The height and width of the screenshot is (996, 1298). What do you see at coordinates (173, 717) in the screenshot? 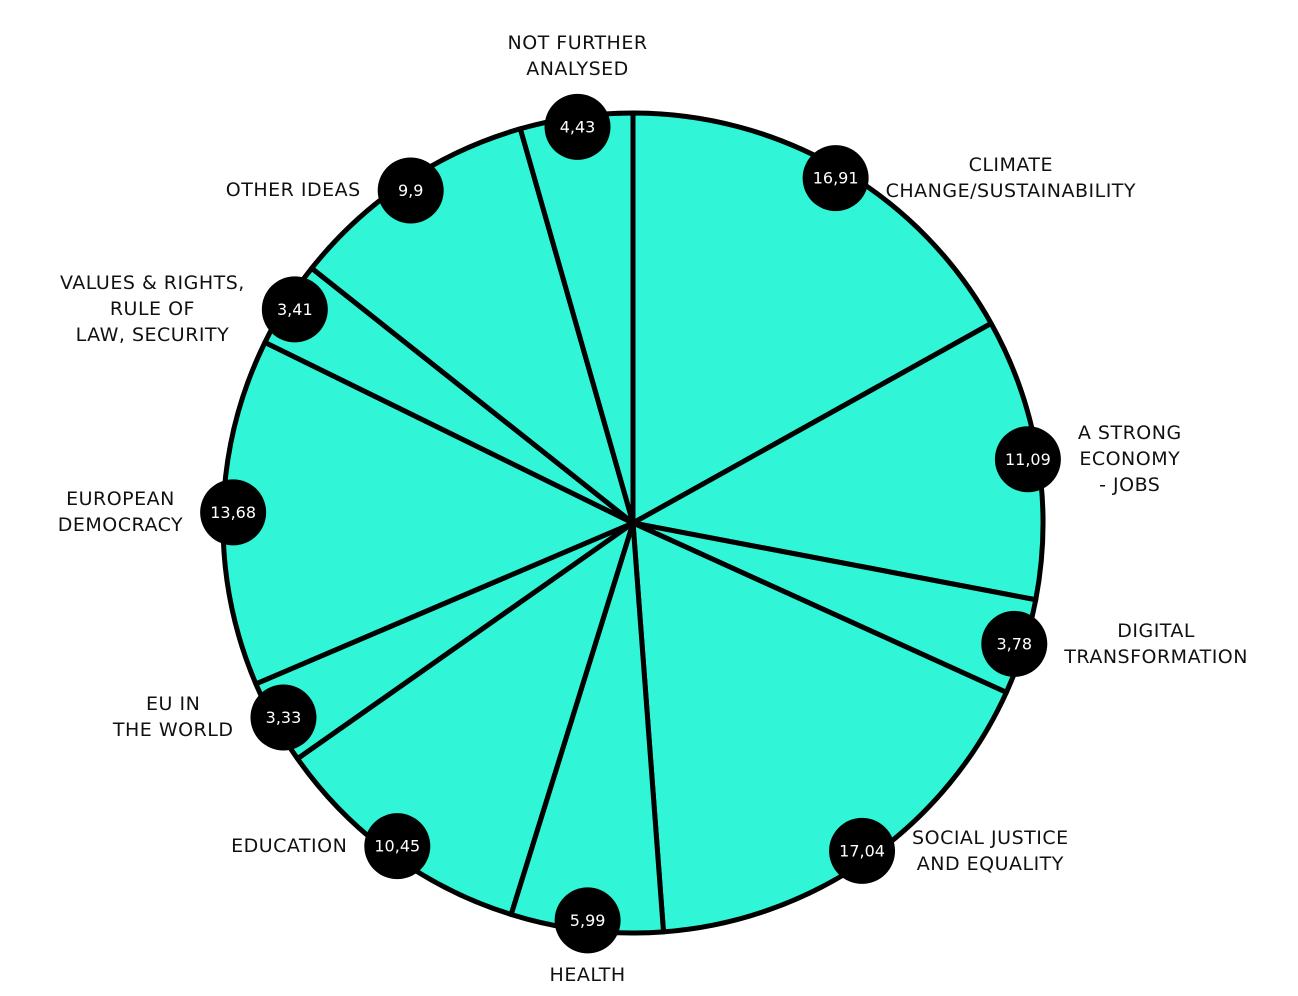
I see `category-label: EU IN THE WORLD` at bounding box center [173, 717].